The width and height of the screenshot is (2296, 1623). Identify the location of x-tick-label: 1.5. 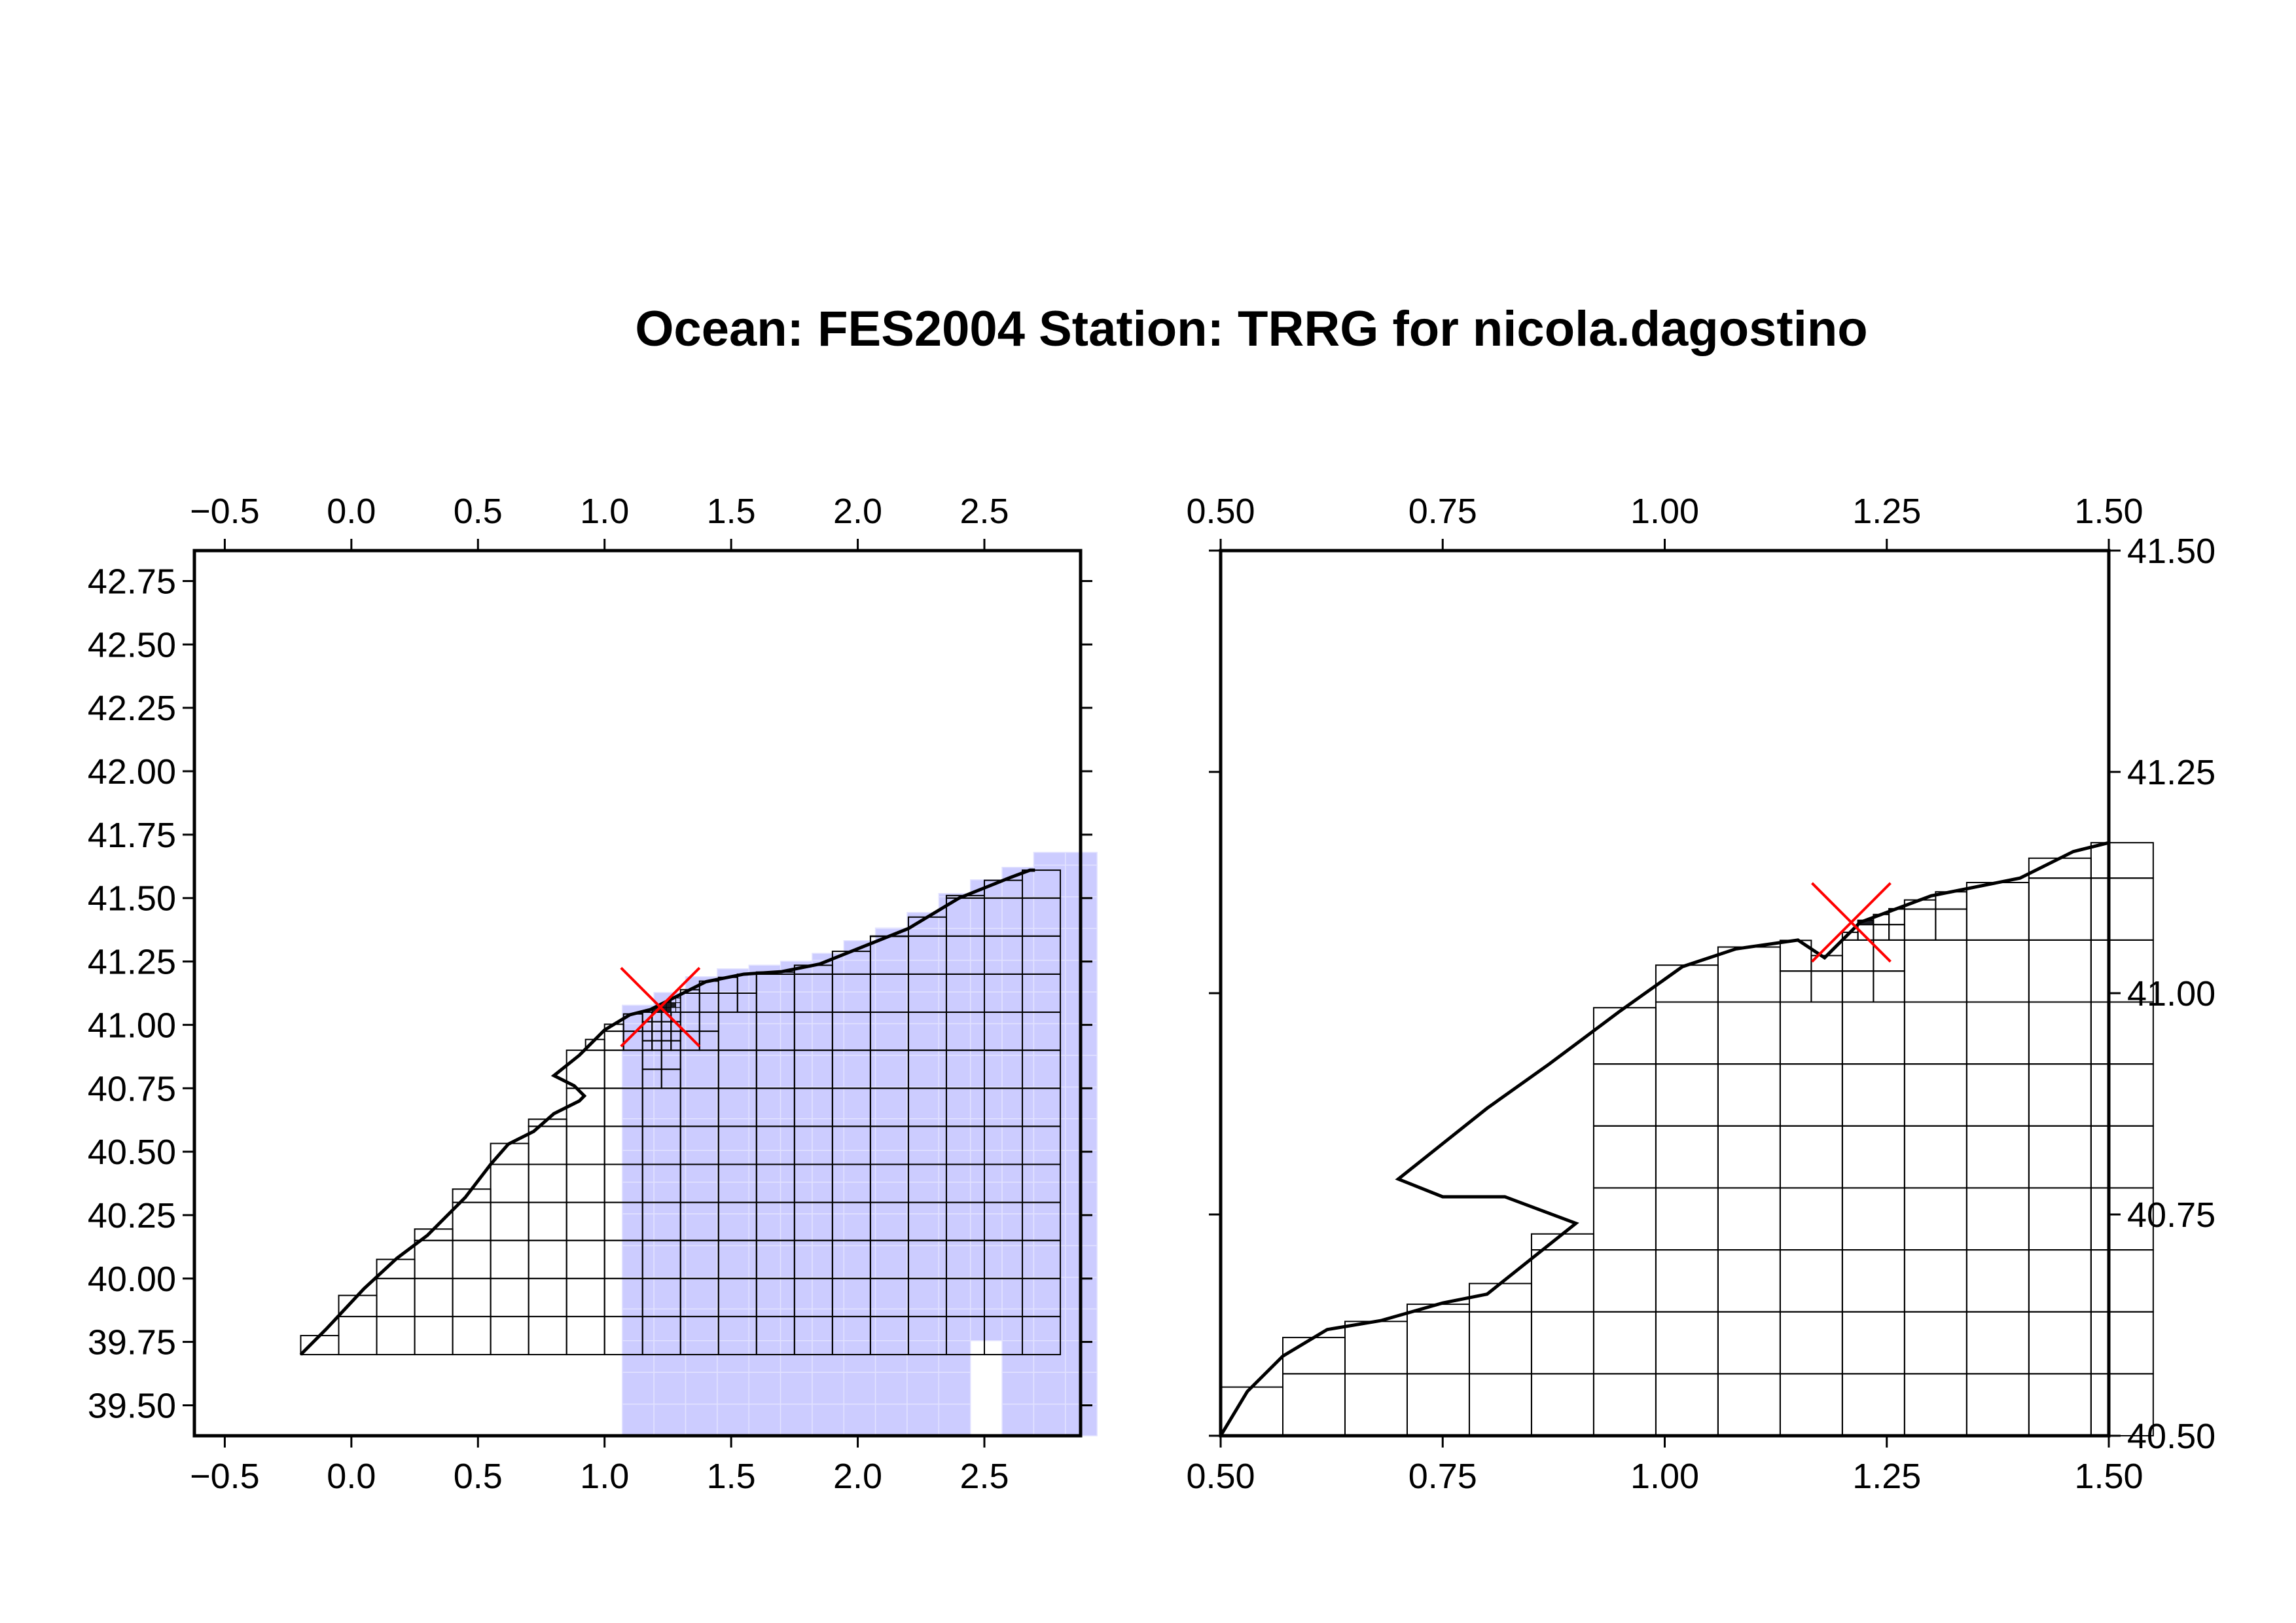
(732, 511).